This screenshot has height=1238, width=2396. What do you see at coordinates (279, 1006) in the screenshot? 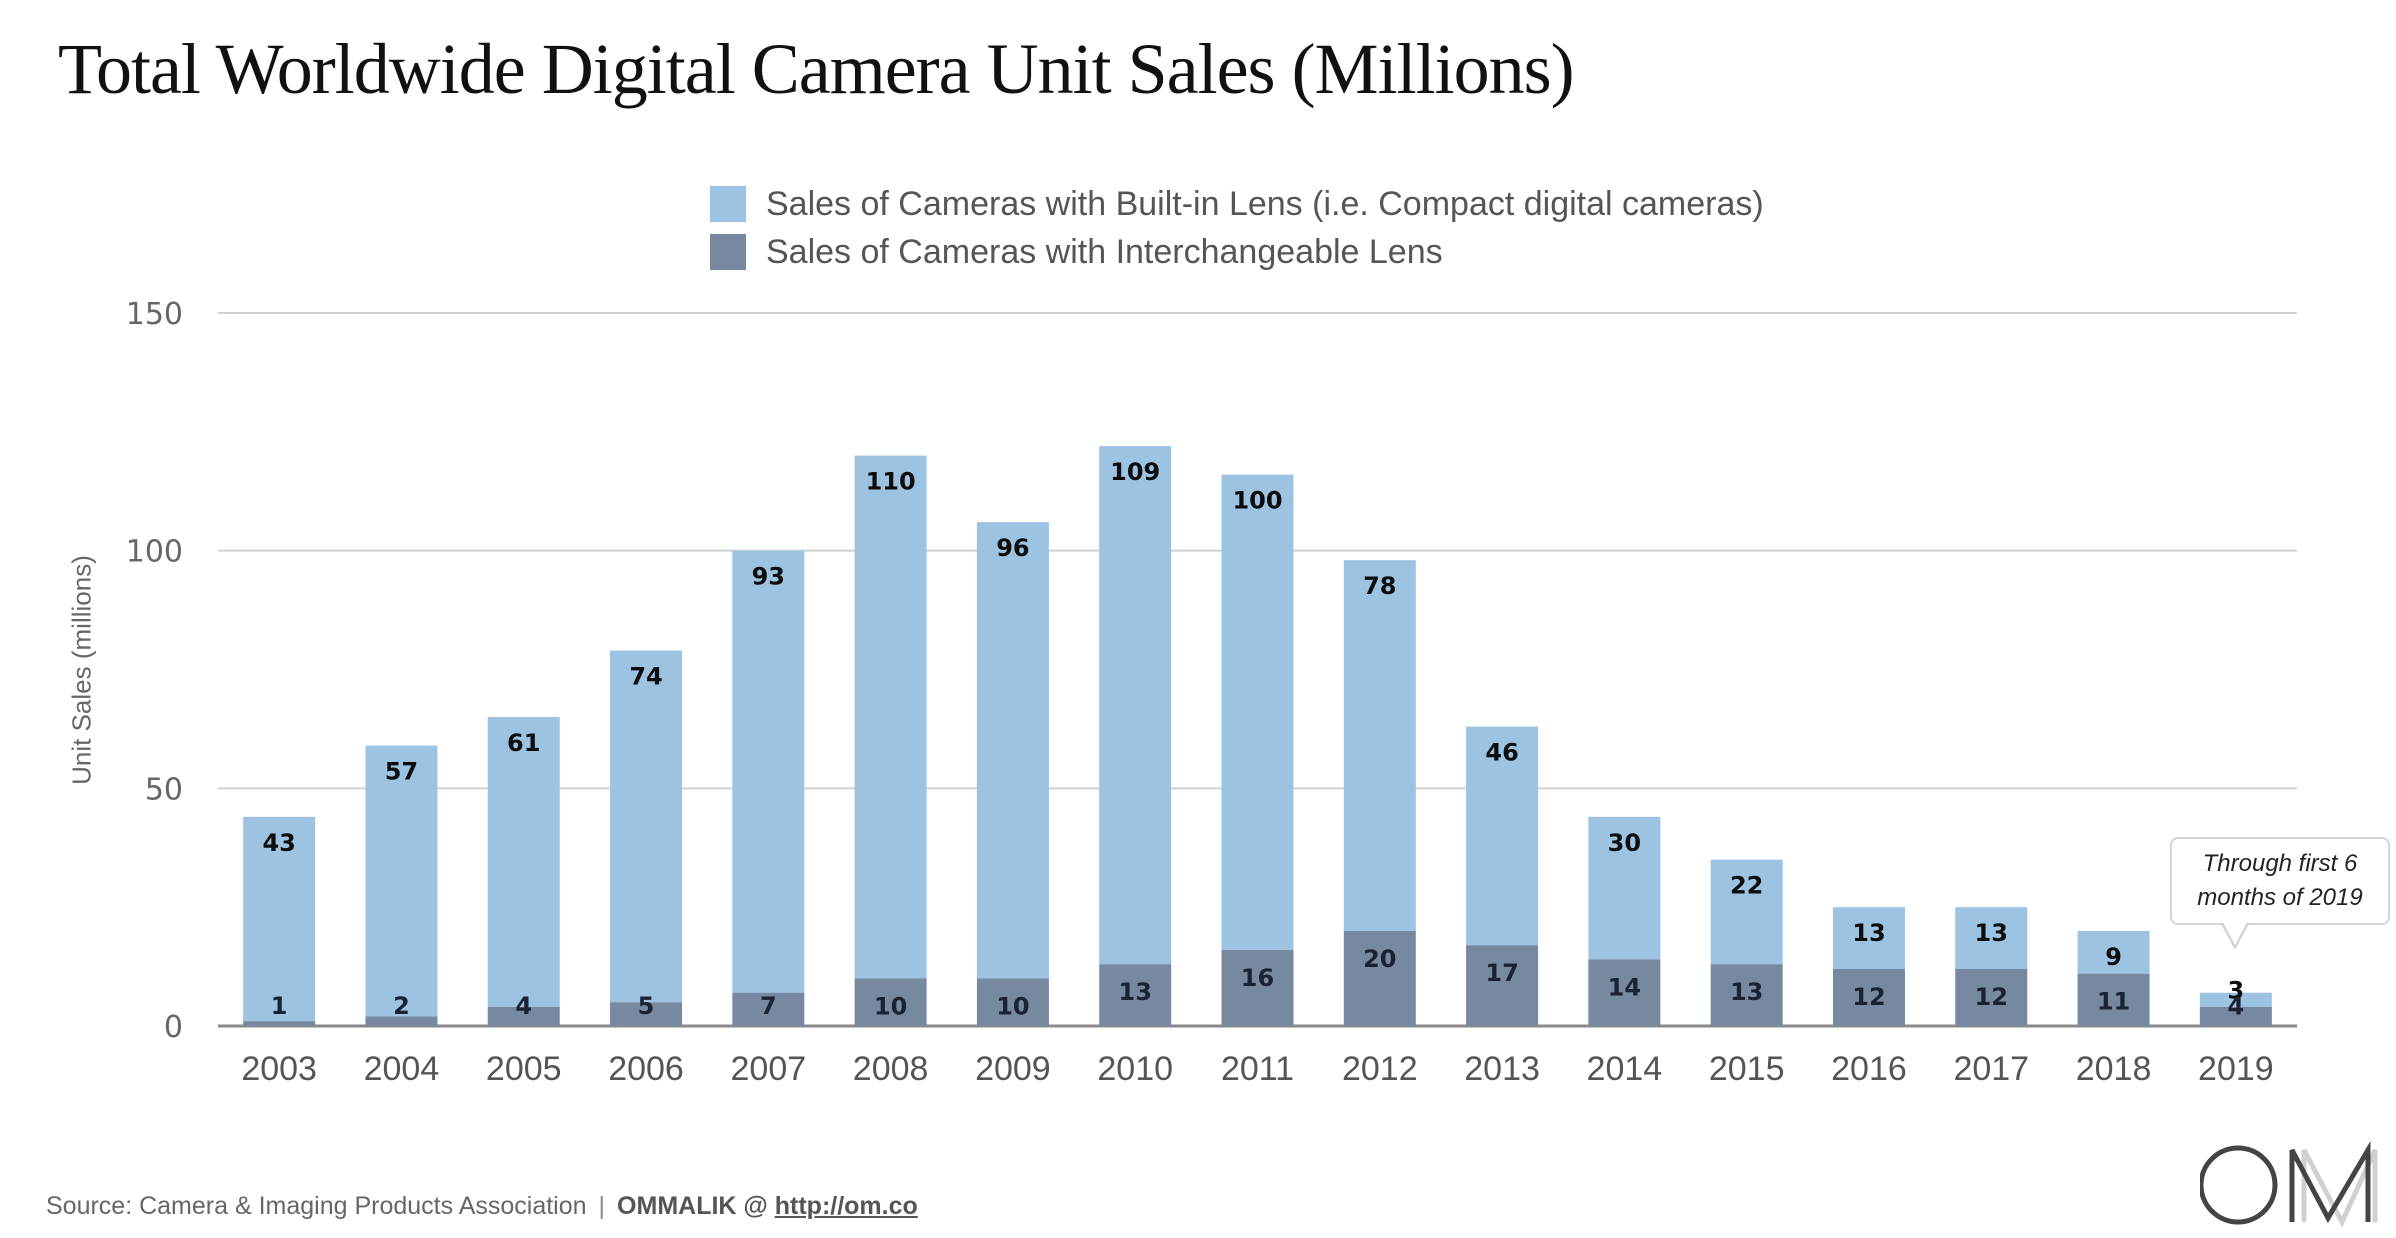
I see `data-label-interchangeable-lens: 1` at bounding box center [279, 1006].